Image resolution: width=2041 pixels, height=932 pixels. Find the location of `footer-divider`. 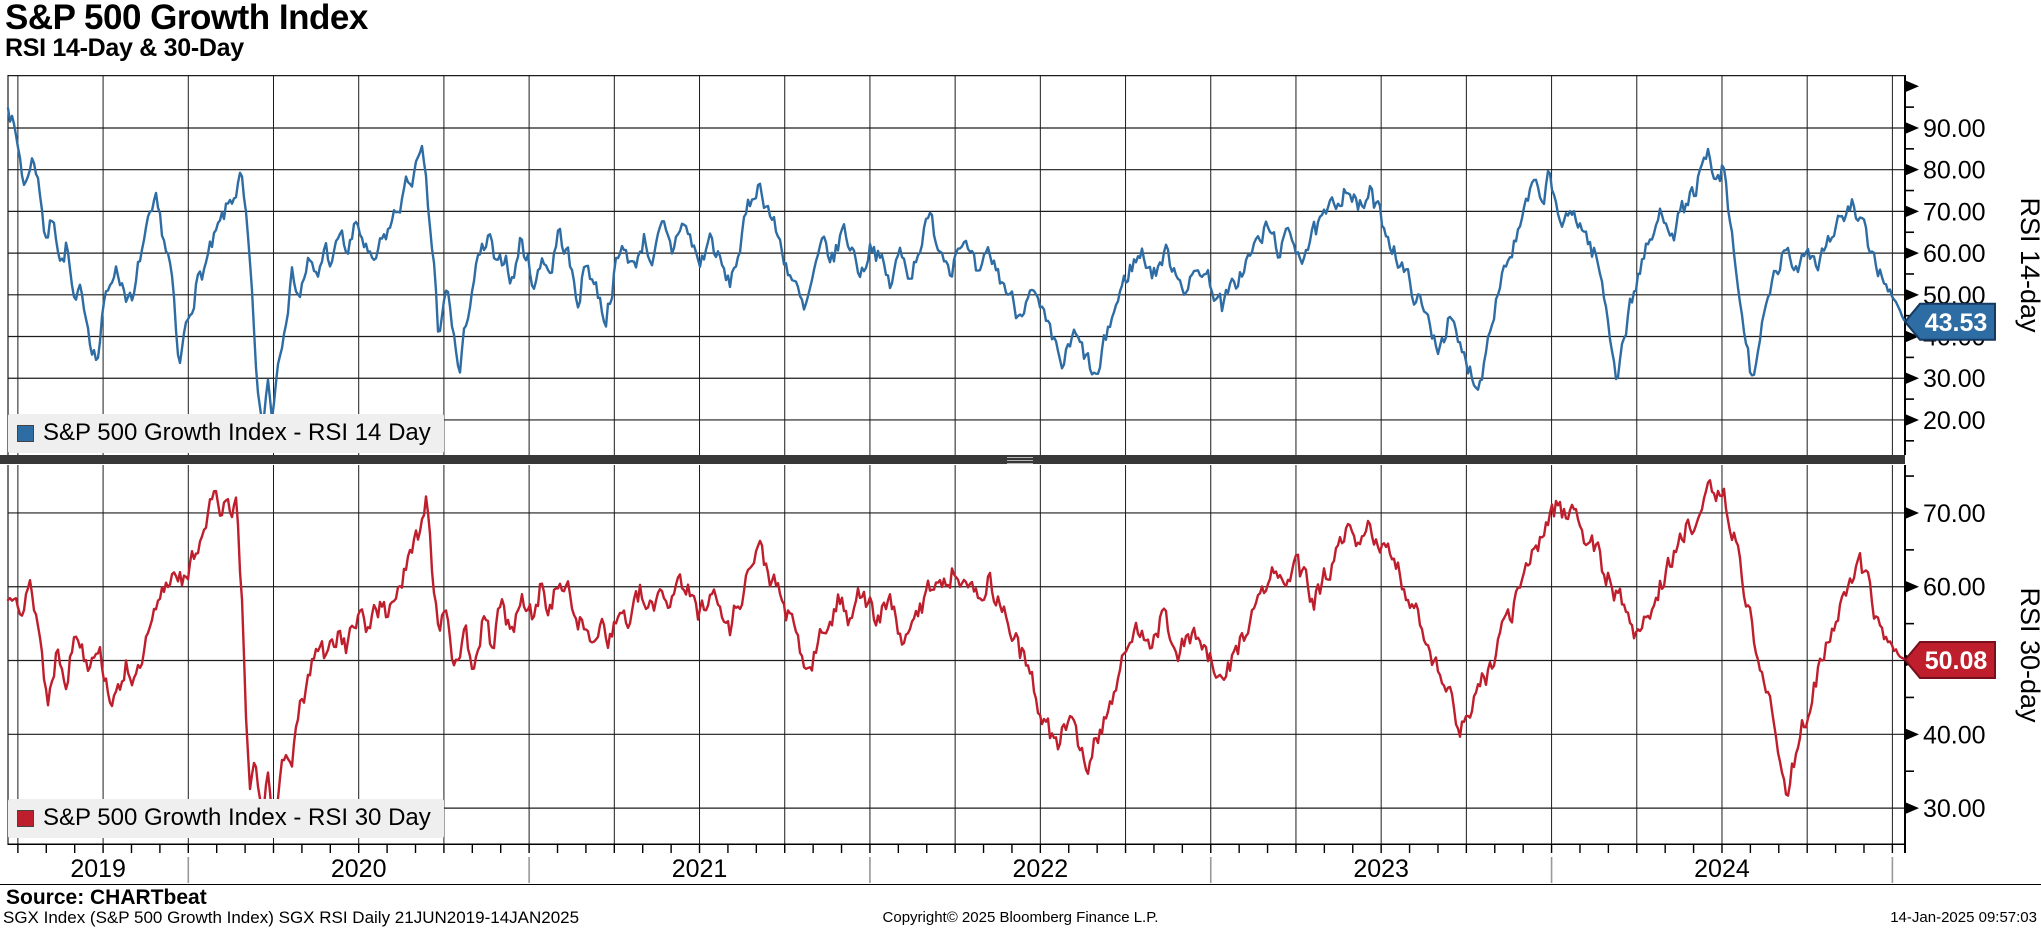

footer-divider is located at coordinates (1020, 884).